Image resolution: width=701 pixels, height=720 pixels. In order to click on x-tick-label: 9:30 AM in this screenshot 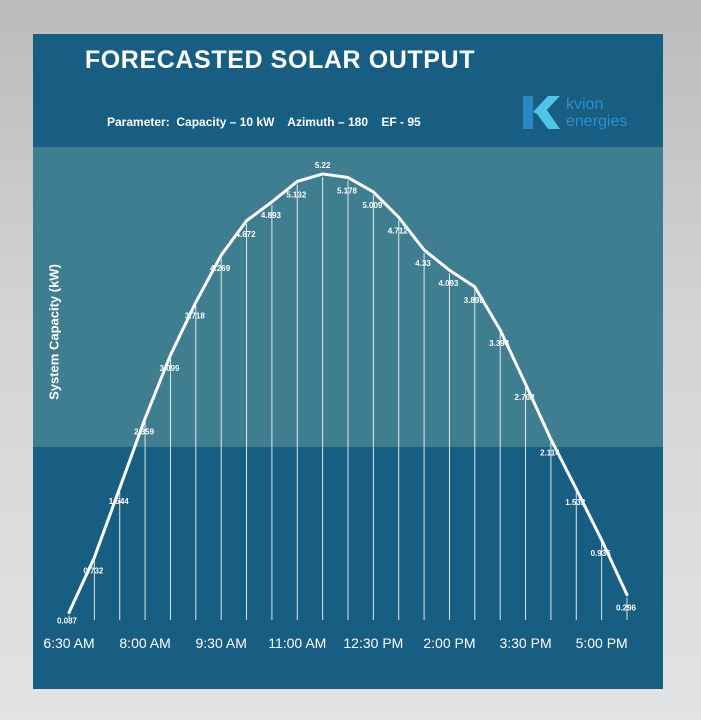, I will do `click(220, 643)`.